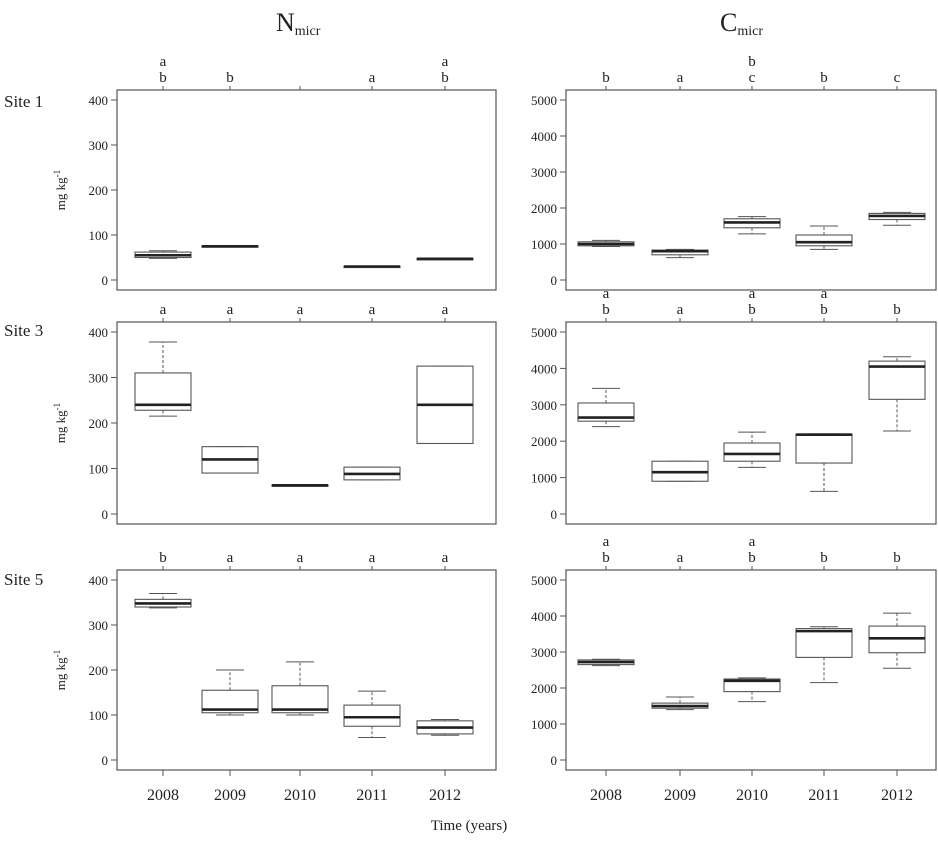 The image size is (938, 843). I want to click on panel-nmicr-site-3: 0 100 200 300 400 mg kg-1 a a a a a, so click(274, 413).